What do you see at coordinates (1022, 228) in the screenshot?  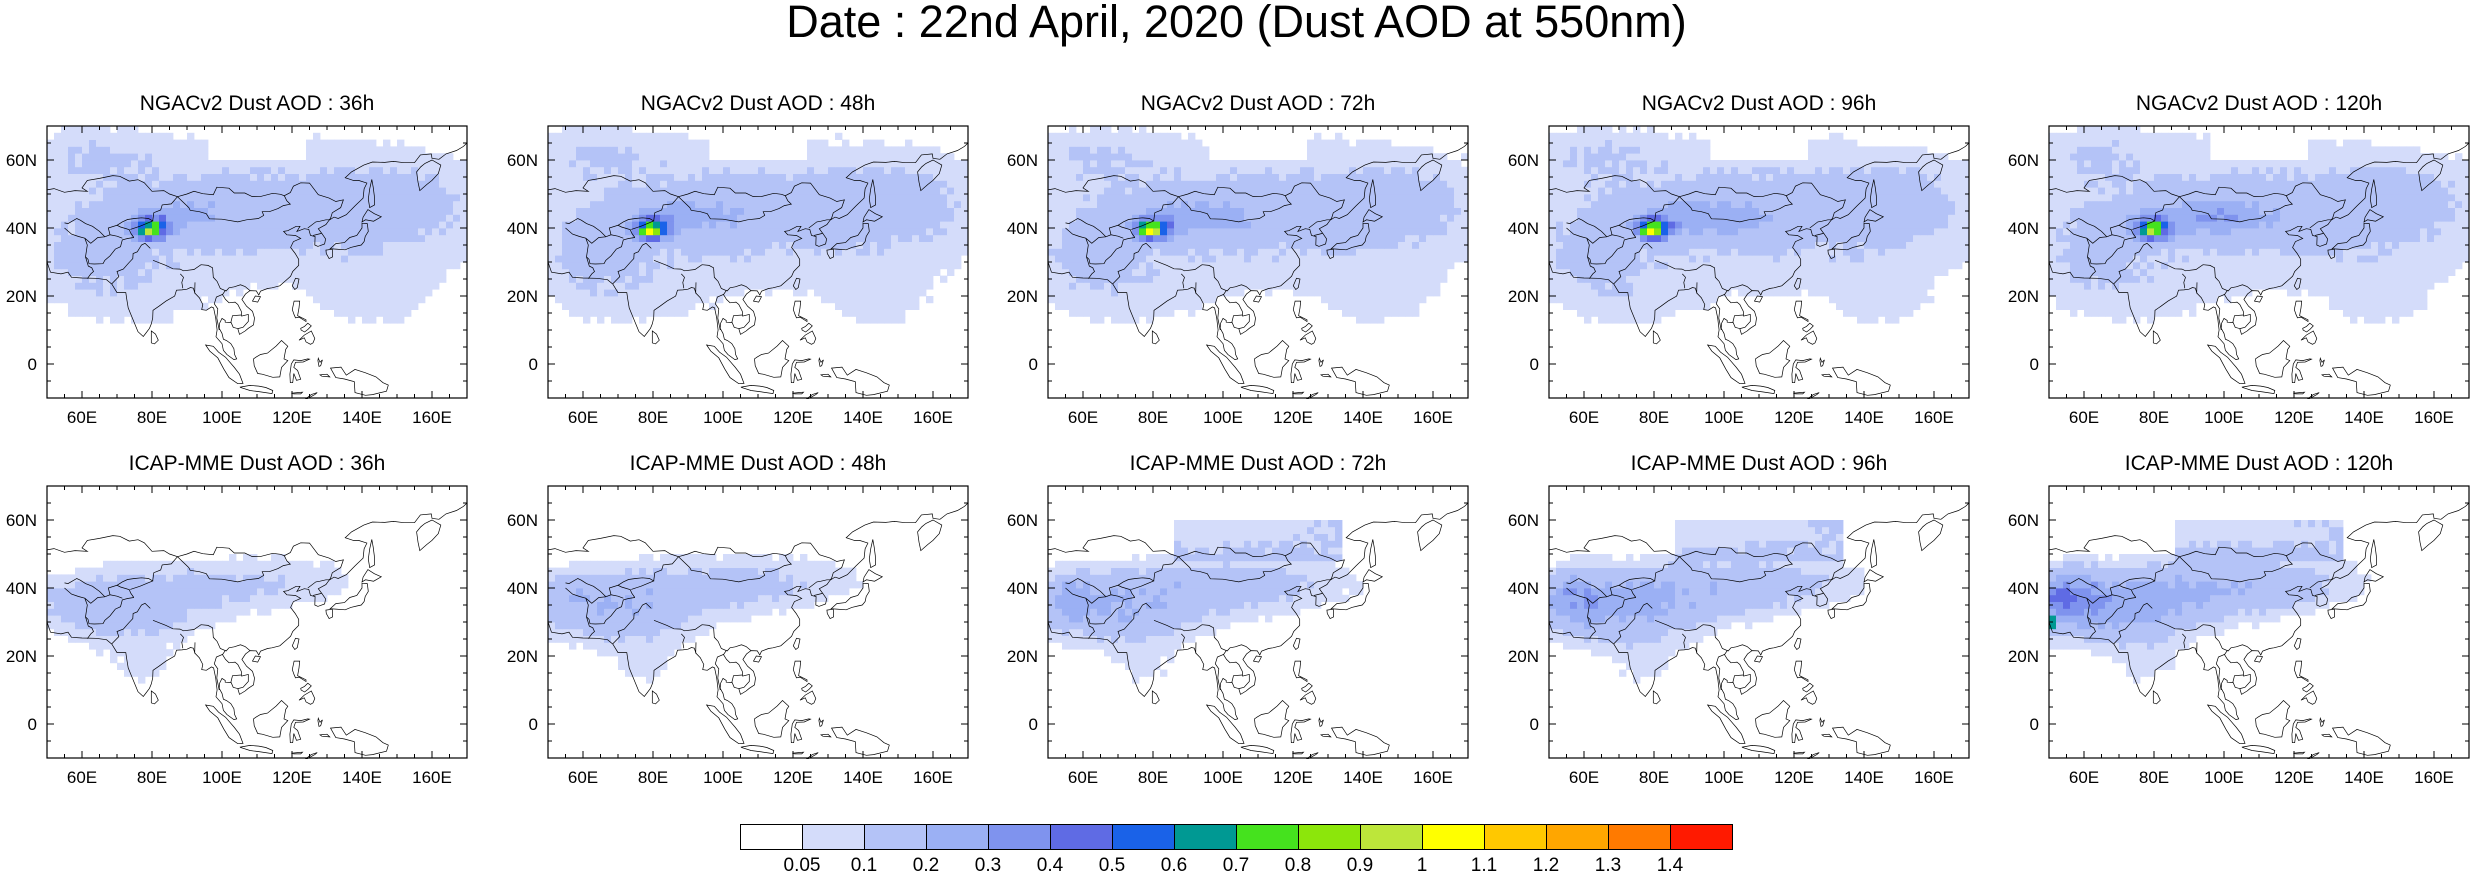 I see `lat-tick-label: 40N` at bounding box center [1022, 228].